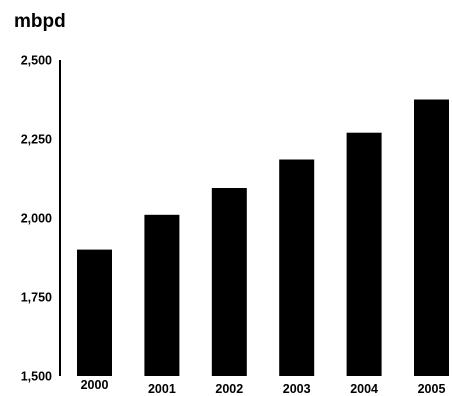 This screenshot has height=396, width=452. I want to click on x-tick-label: 2003, so click(297, 389).